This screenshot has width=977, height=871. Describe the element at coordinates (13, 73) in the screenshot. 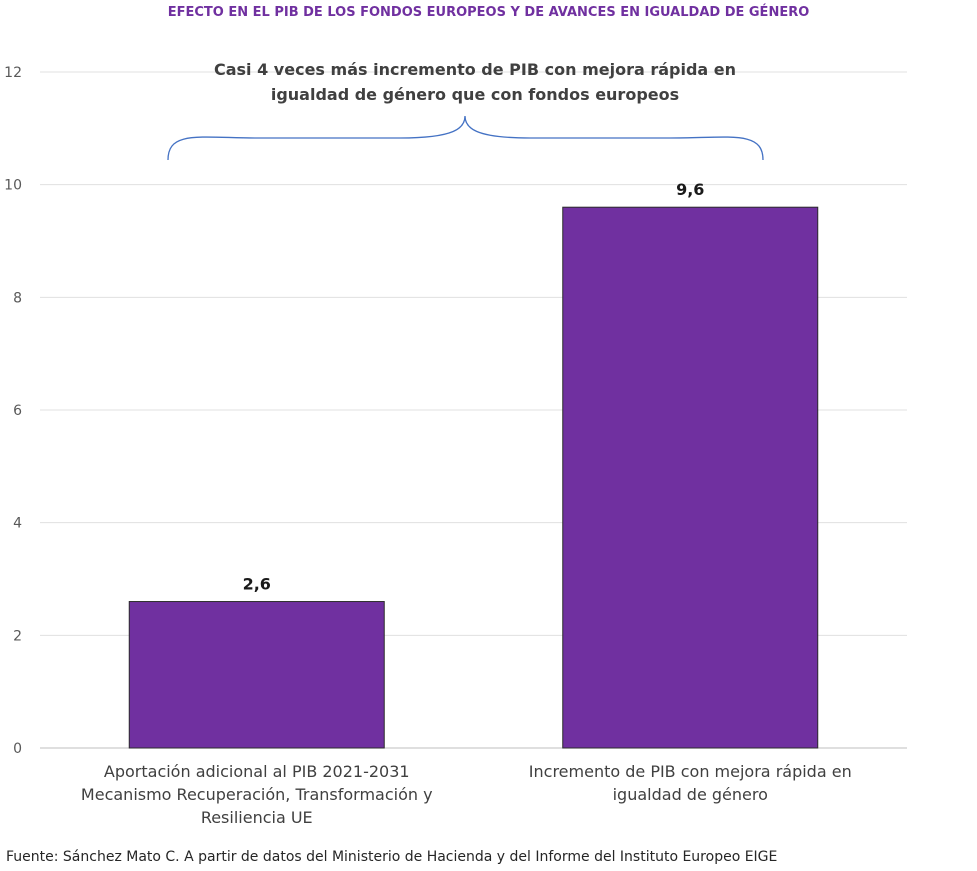

I see `y-tick-label: 12` at that location.